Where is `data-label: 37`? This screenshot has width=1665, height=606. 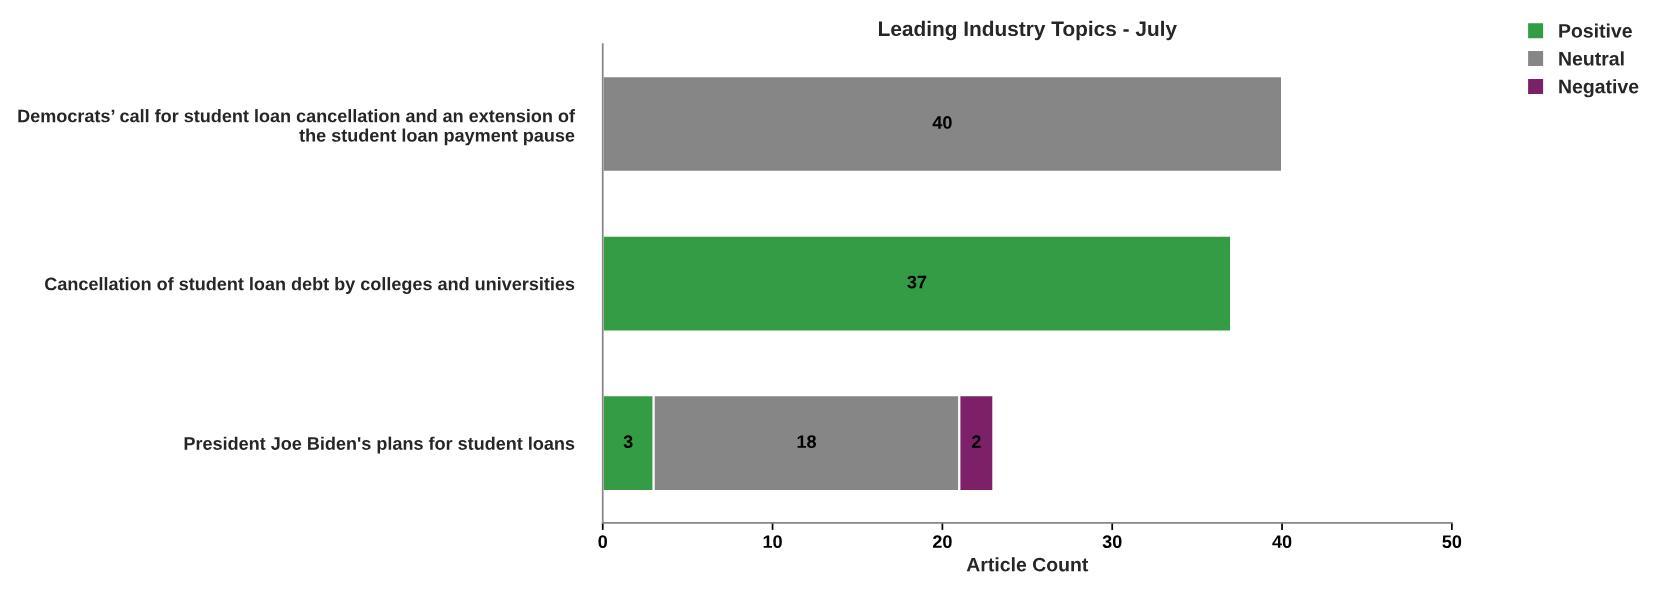
data-label: 37 is located at coordinates (917, 282).